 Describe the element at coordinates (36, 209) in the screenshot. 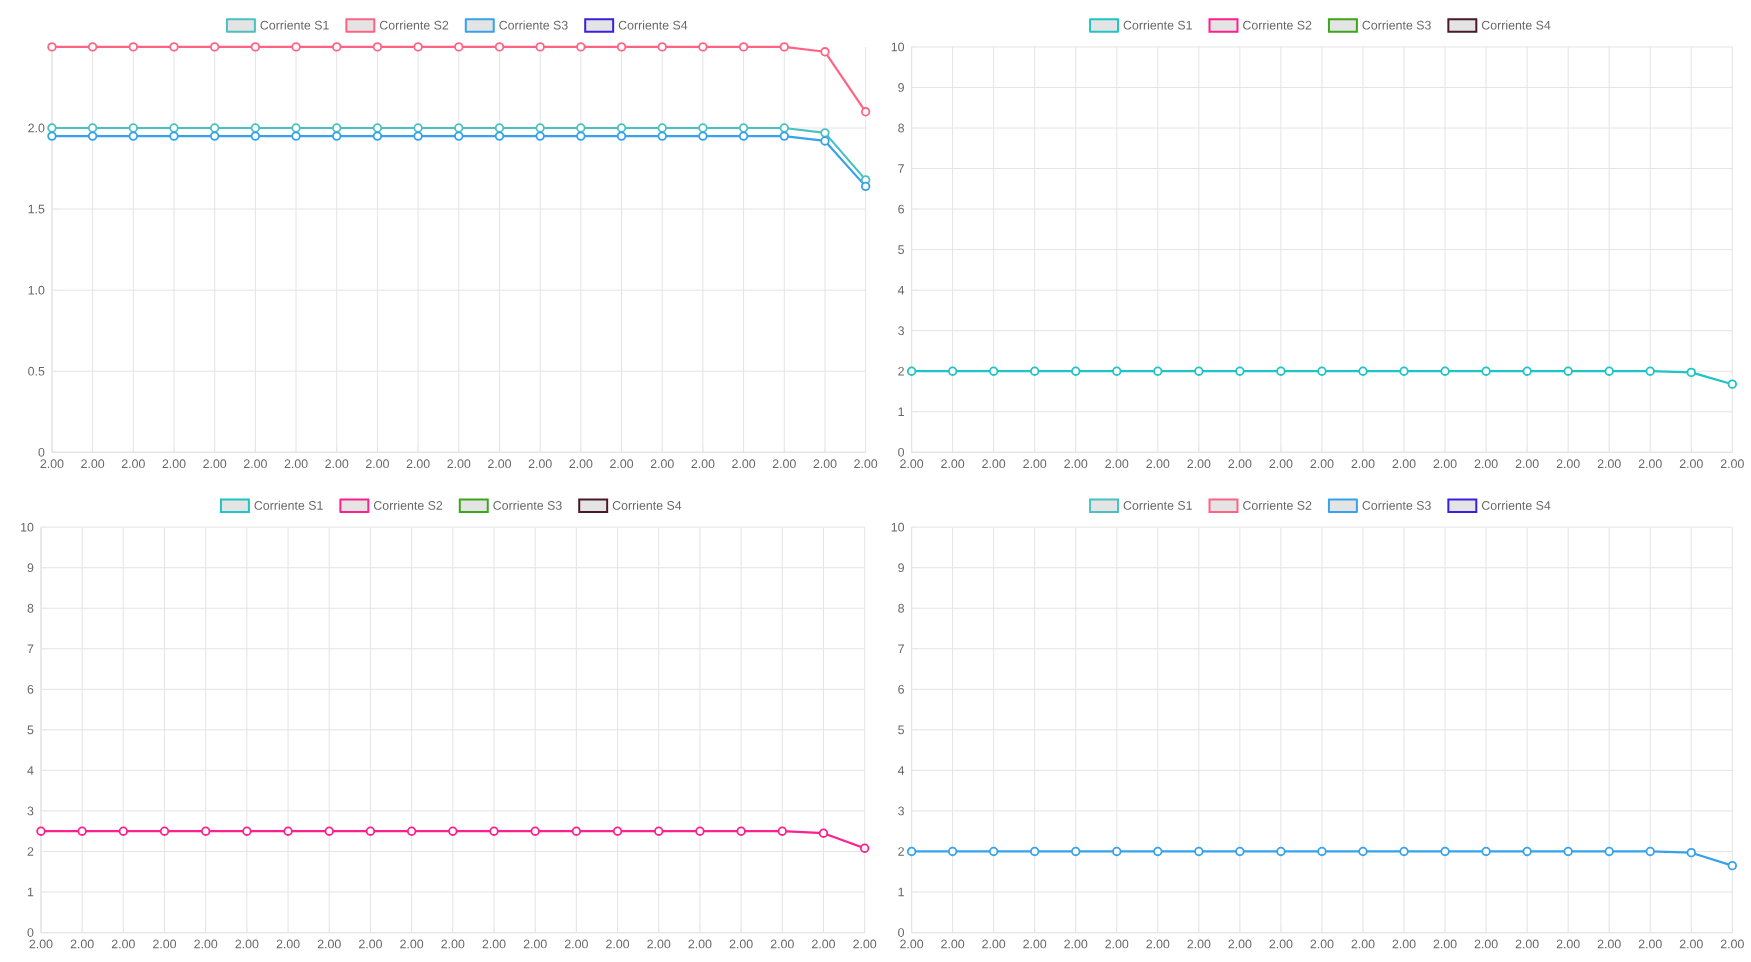

I see `y-tick-label: 1.5` at that location.